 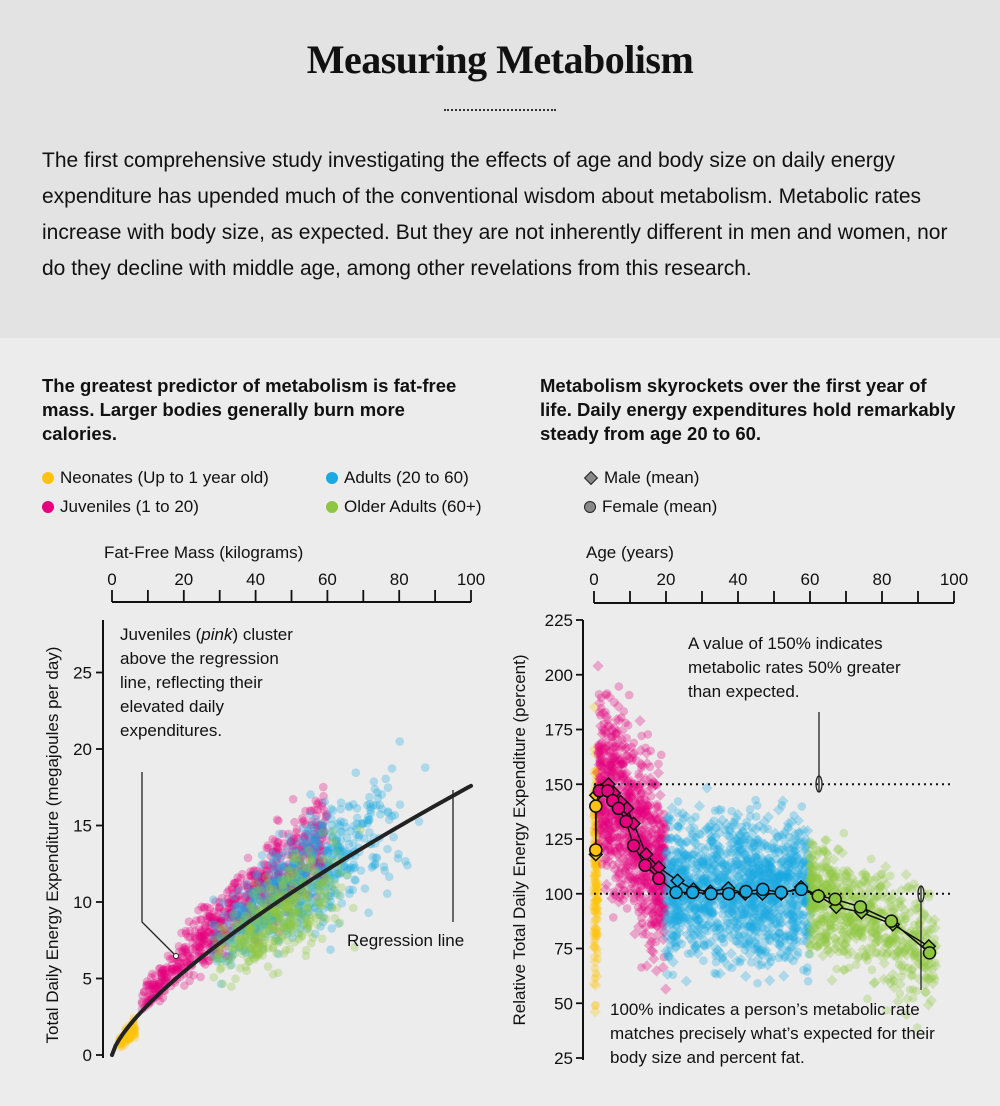 What do you see at coordinates (203, 552) in the screenshot?
I see `left-x-axis-label: Fat-Free Mass (kilograms)` at bounding box center [203, 552].